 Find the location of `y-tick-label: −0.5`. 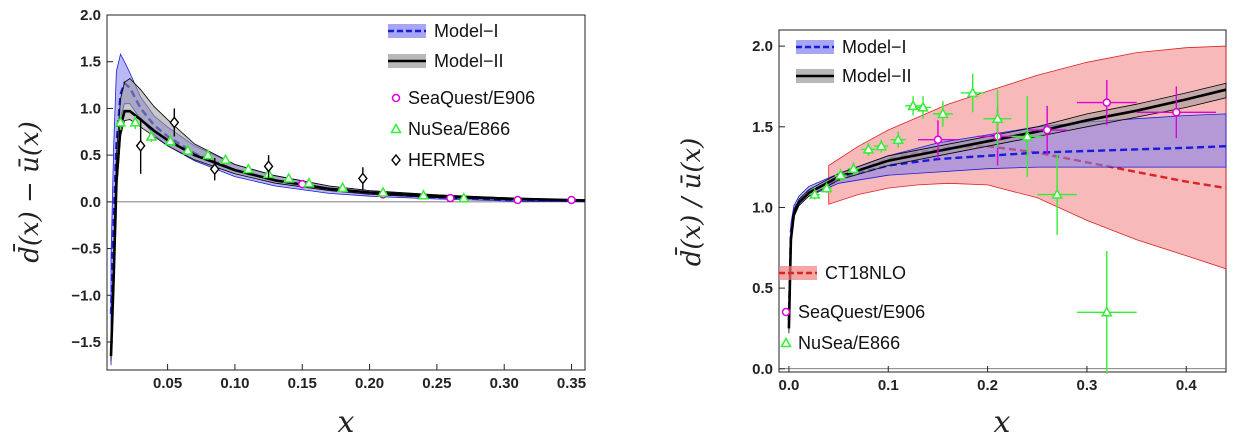

y-tick-label: −0.5 is located at coordinates (86, 249).